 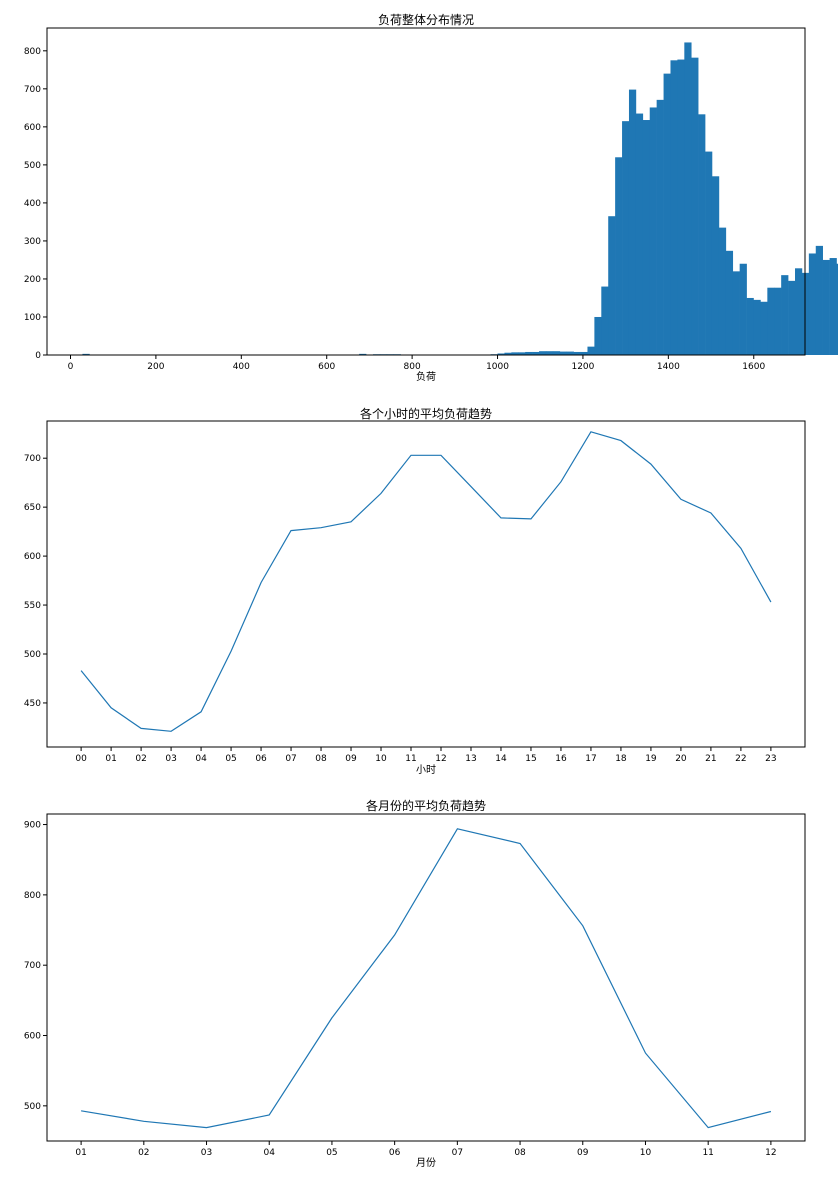 What do you see at coordinates (470, 759) in the screenshot?
I see `x-tick-label: 13` at bounding box center [470, 759].